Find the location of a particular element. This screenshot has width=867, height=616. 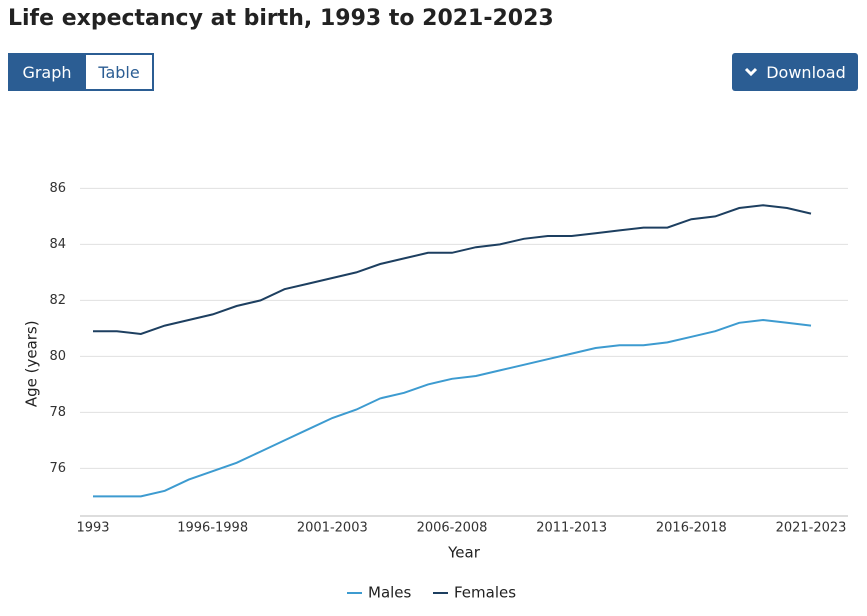

y-tick-label: 76 is located at coordinates (57, 468).